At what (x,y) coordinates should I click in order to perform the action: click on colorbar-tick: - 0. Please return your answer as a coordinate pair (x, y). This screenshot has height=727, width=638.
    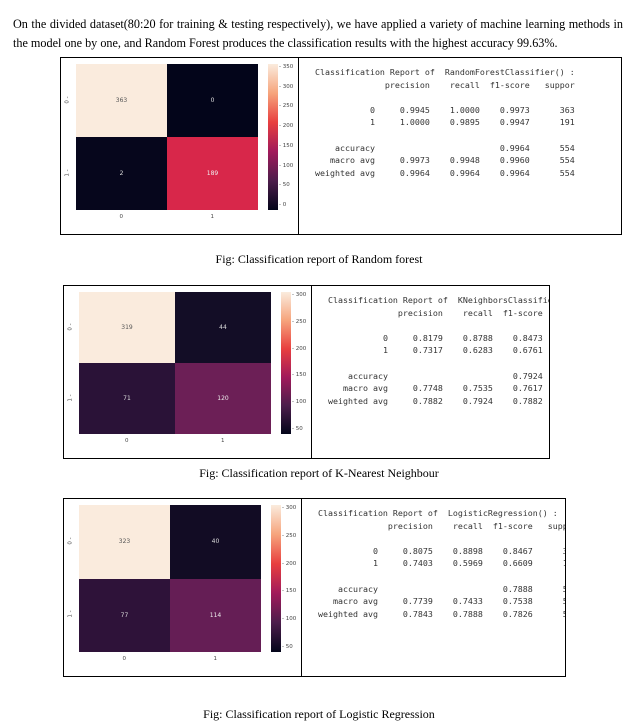
    Looking at the image, I should click on (283, 205).